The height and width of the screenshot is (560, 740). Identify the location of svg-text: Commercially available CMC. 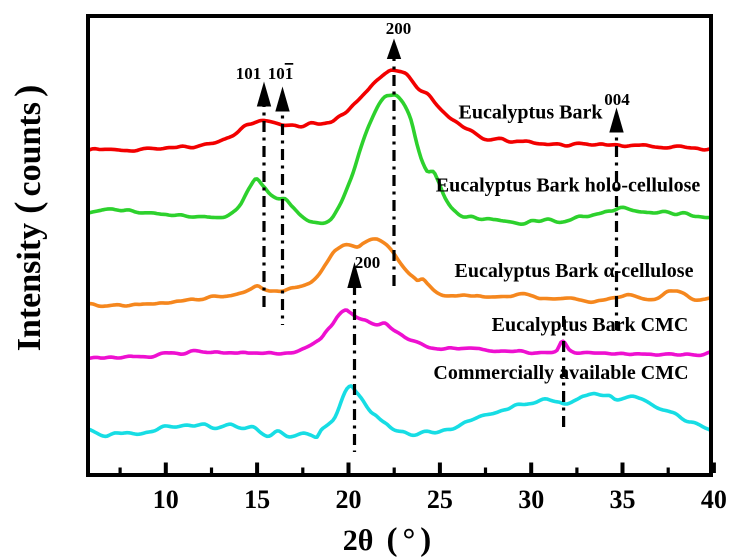
(560, 373).